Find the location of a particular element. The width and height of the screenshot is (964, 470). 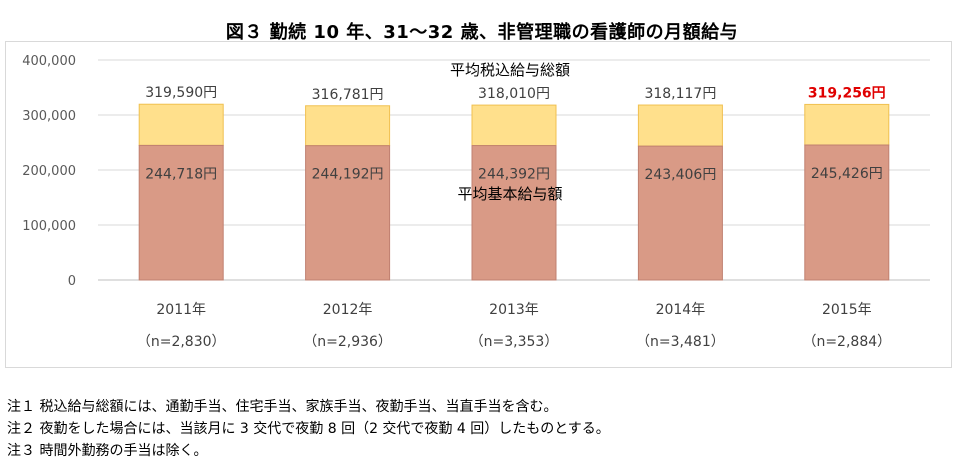

y-tick-label: 200,000 is located at coordinates (49, 171).